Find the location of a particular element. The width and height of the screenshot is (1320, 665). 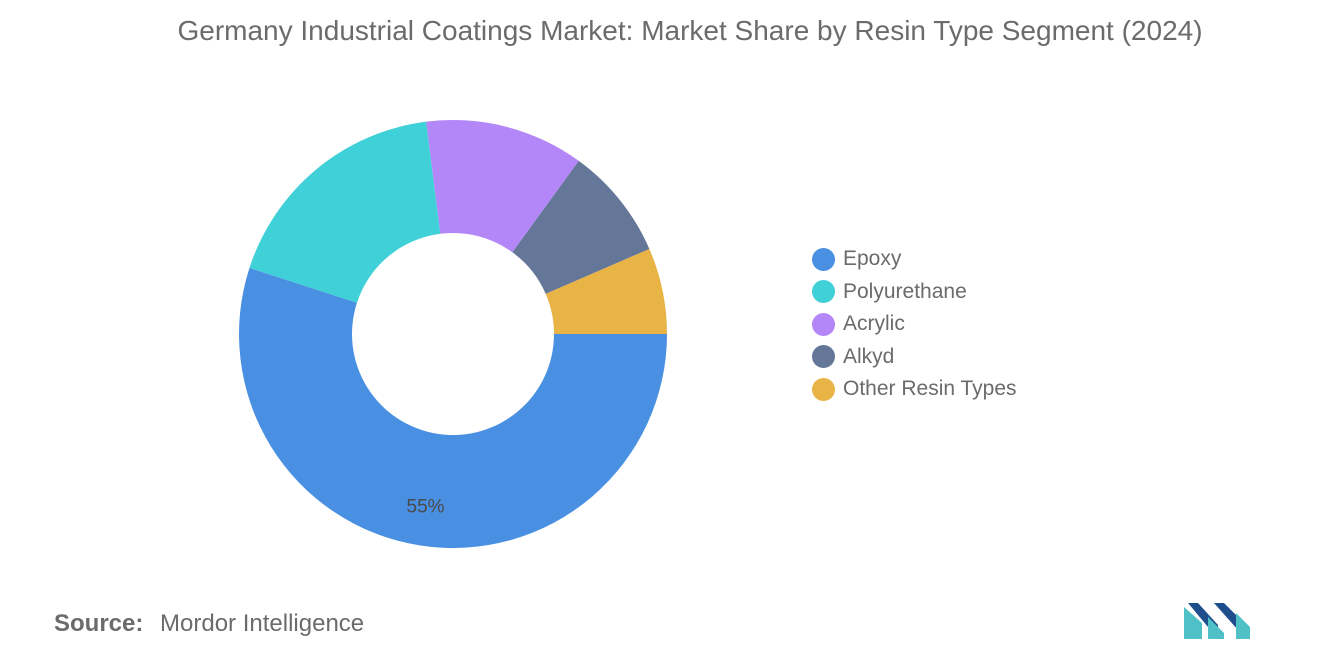

source-label: Source: is located at coordinates (99, 623).